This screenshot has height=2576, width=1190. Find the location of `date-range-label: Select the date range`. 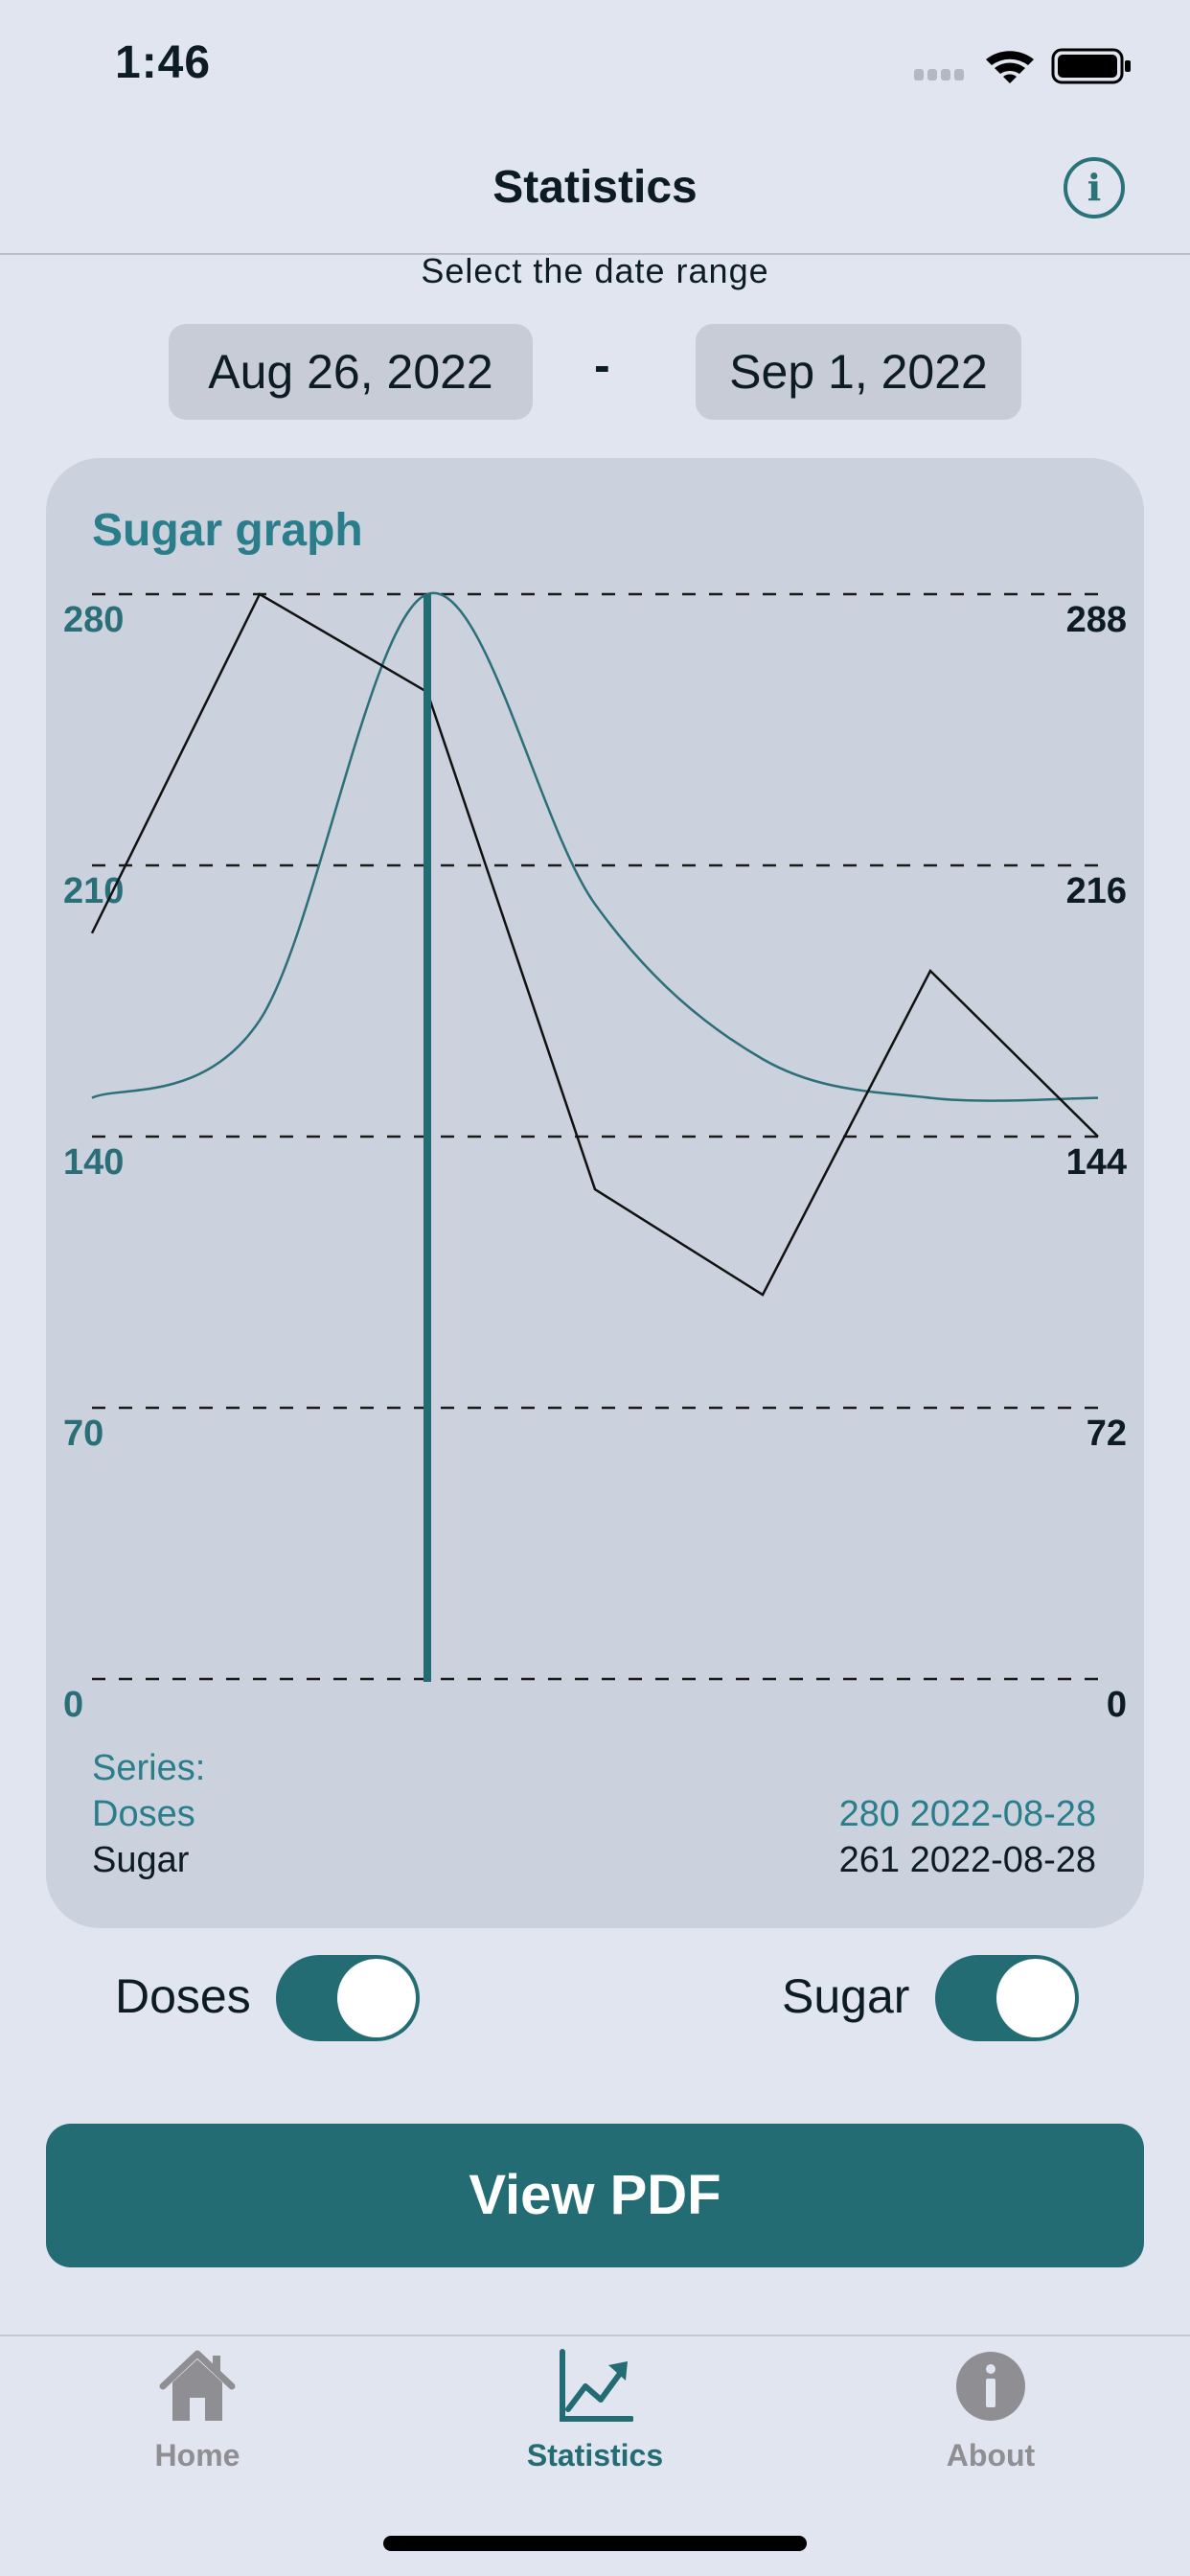

date-range-label: Select the date range is located at coordinates (595, 270).